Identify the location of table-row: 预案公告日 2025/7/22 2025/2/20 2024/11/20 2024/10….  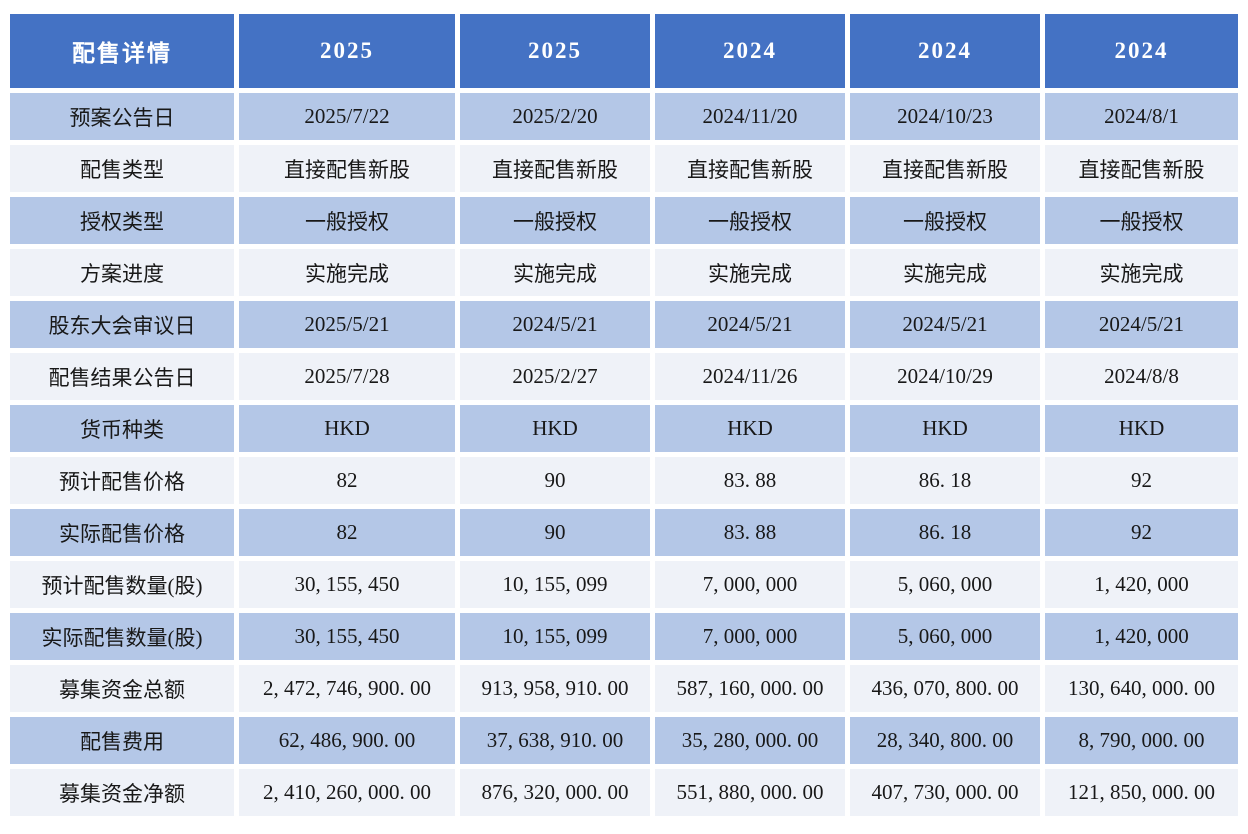
(624, 116).